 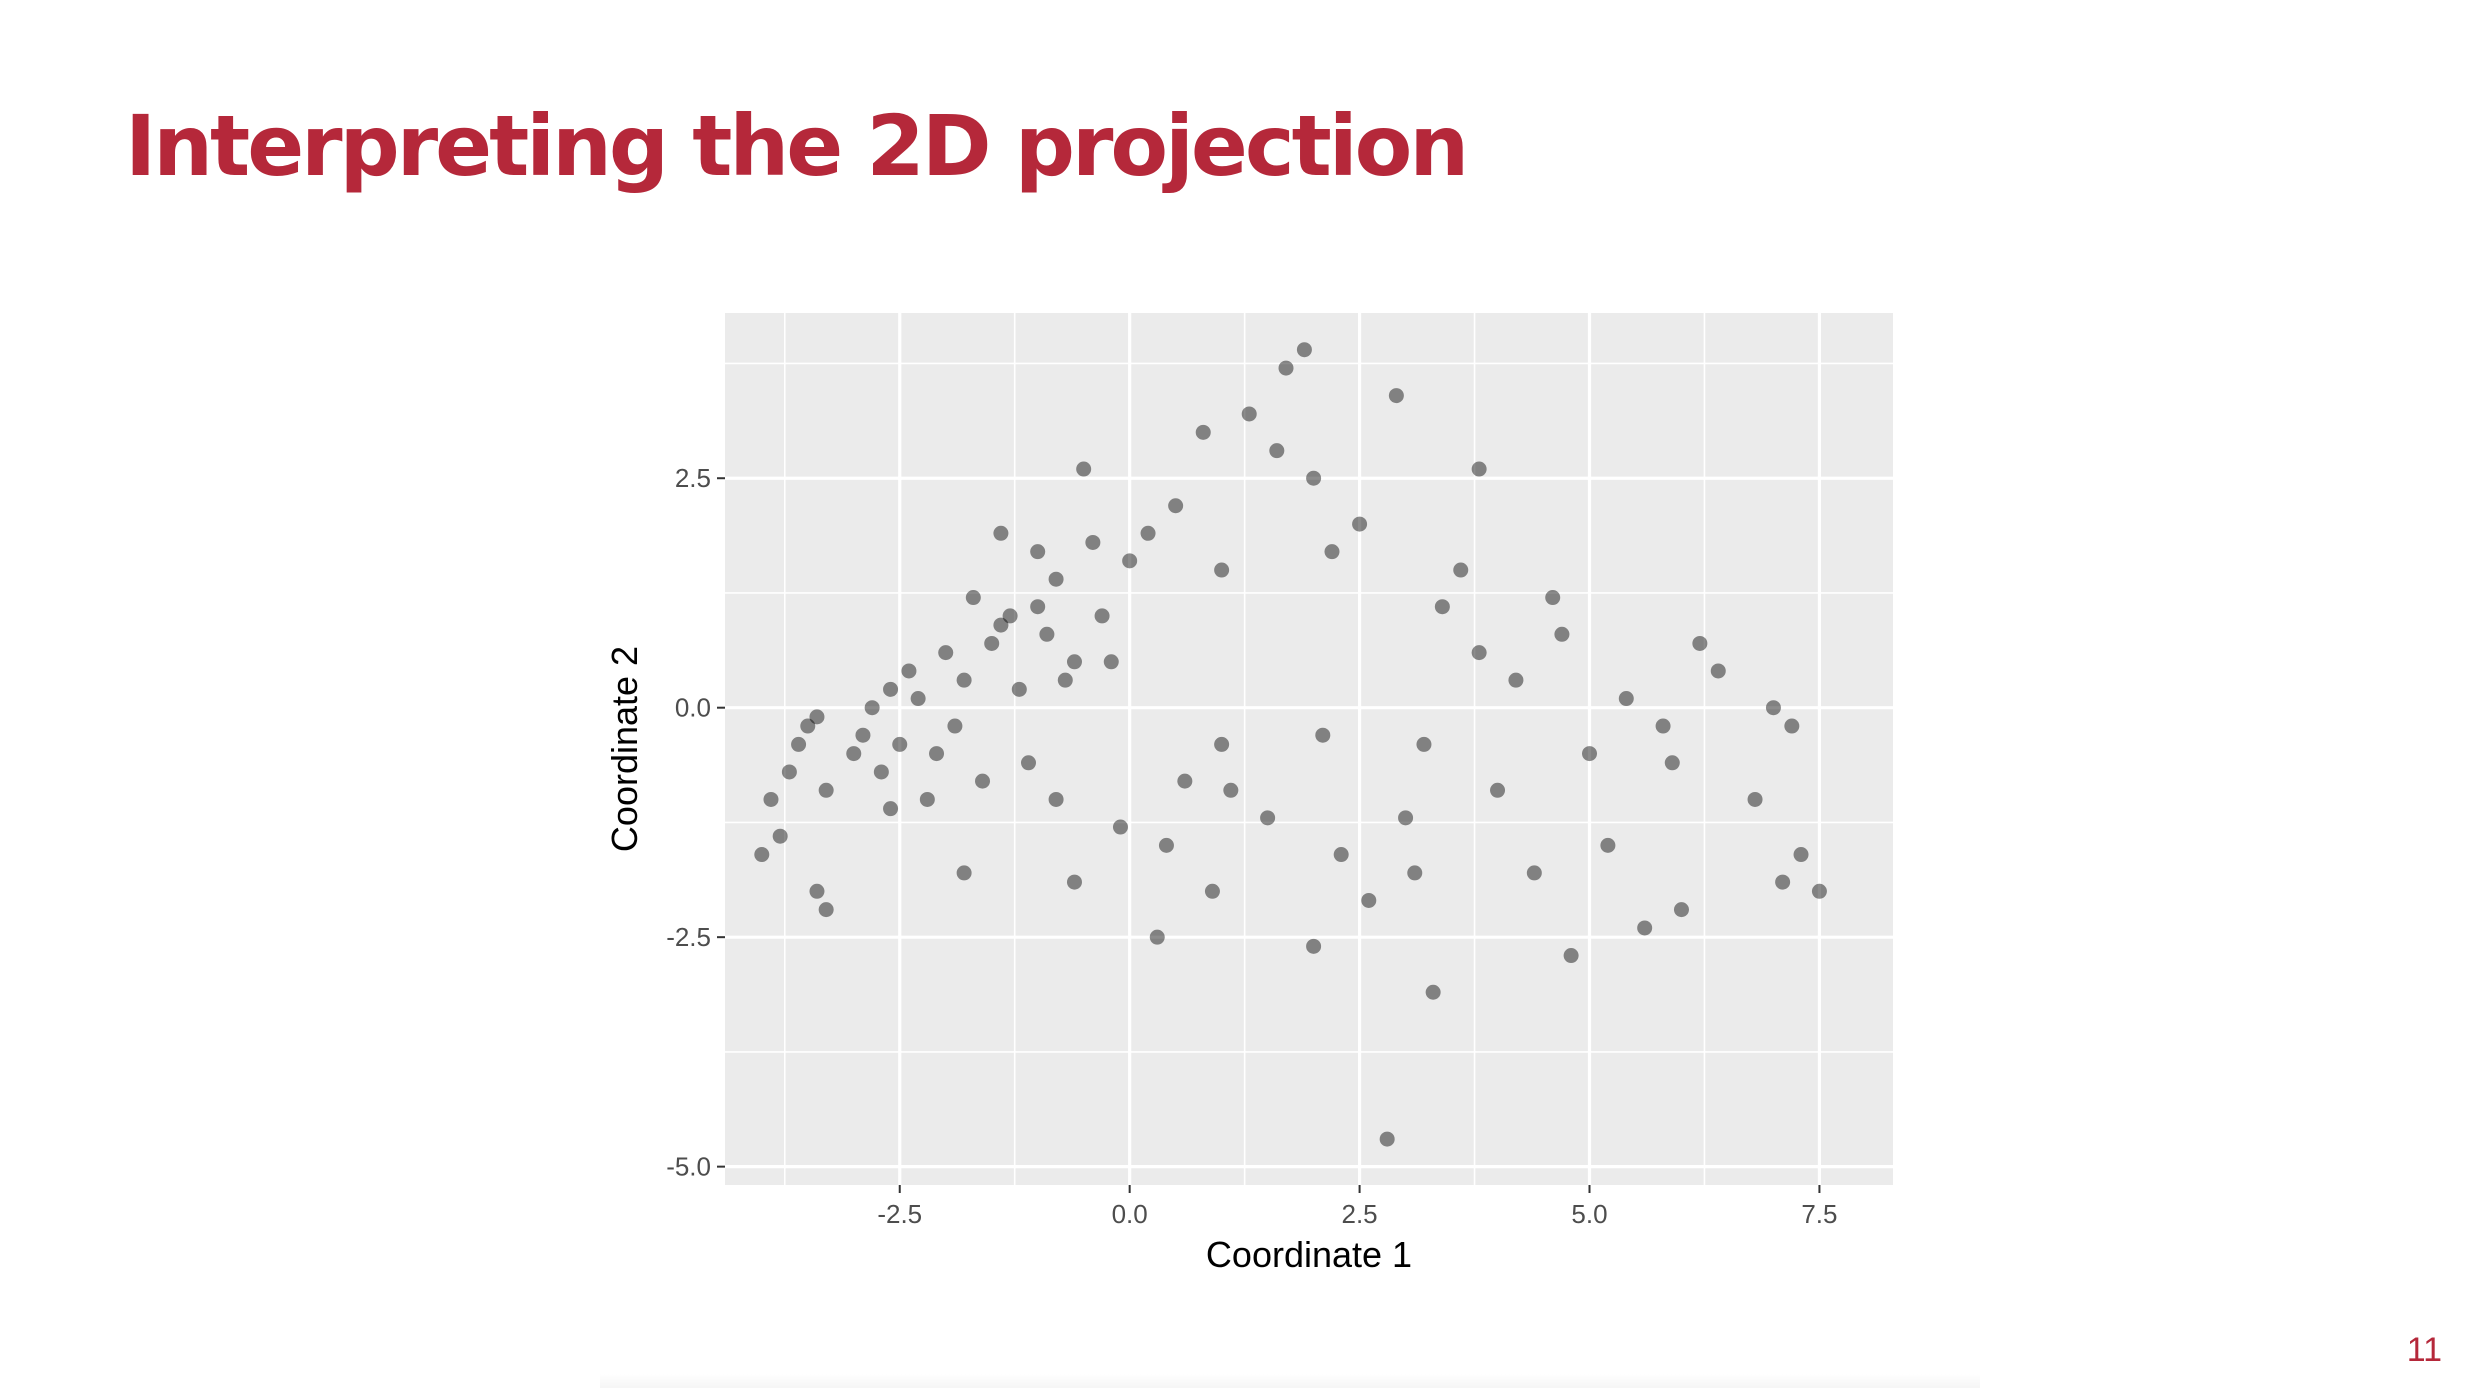 What do you see at coordinates (688, 1167) in the screenshot?
I see `y-tick-label: -5.0` at bounding box center [688, 1167].